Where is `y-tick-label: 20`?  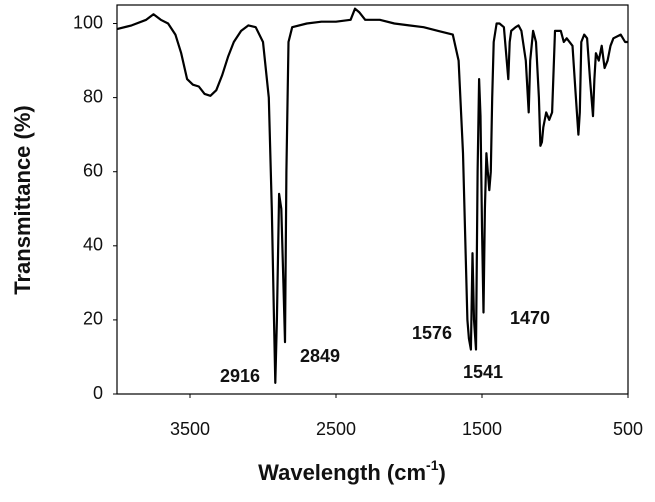
y-tick-label: 20 is located at coordinates (93, 319).